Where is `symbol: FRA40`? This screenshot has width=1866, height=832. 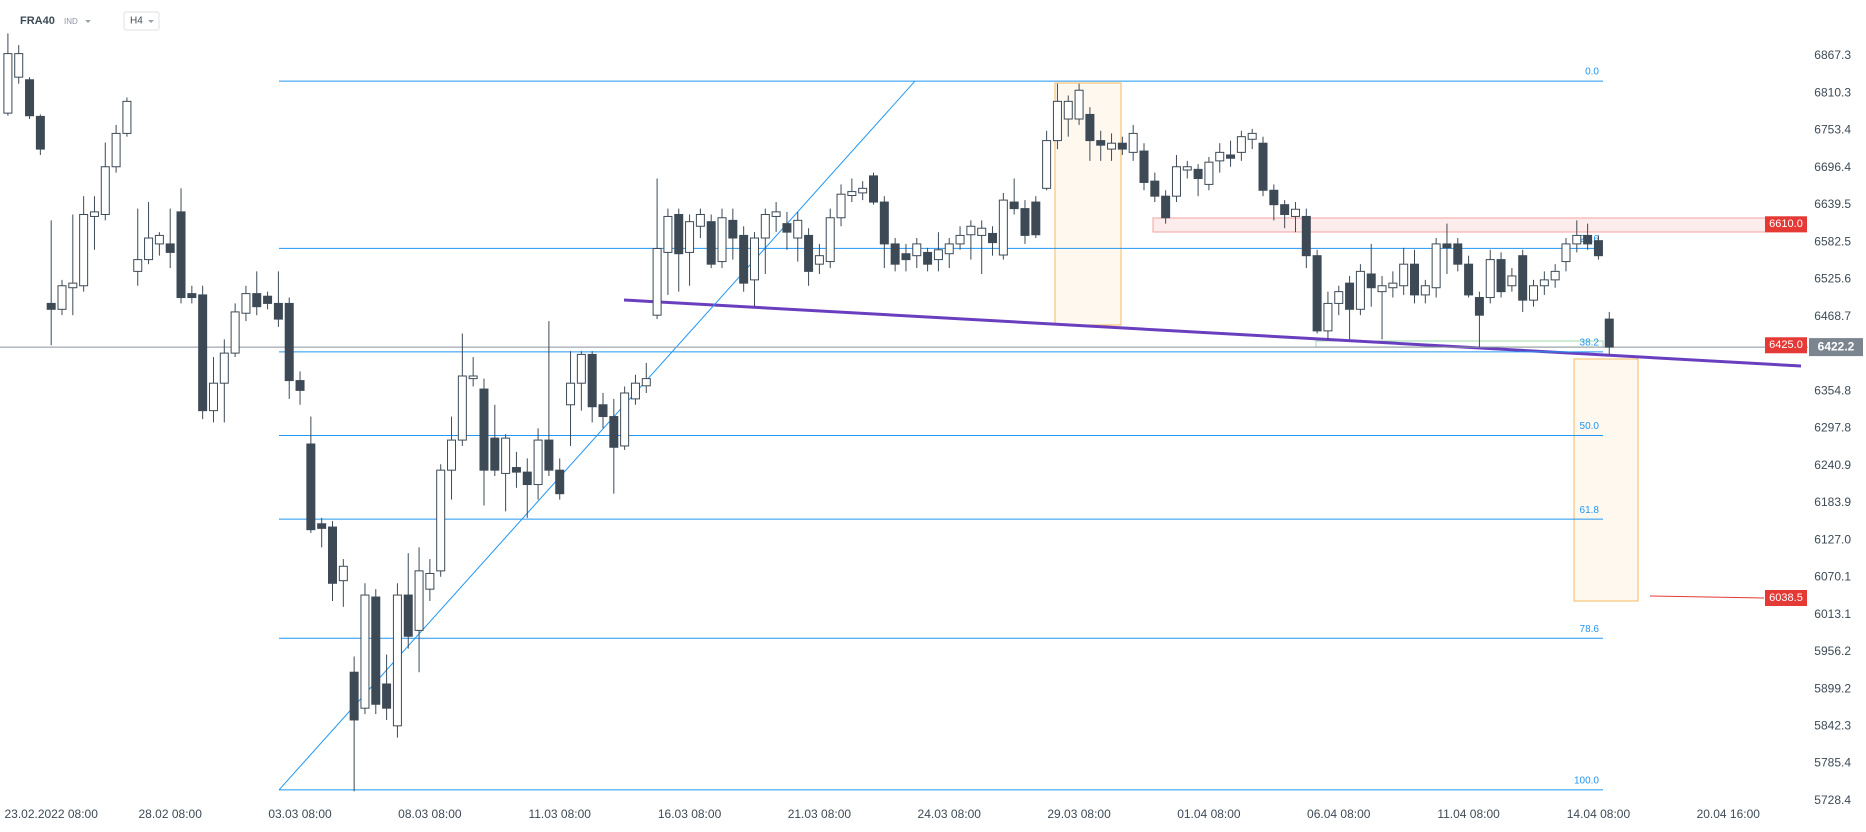
symbol: FRA40 is located at coordinates (37, 21).